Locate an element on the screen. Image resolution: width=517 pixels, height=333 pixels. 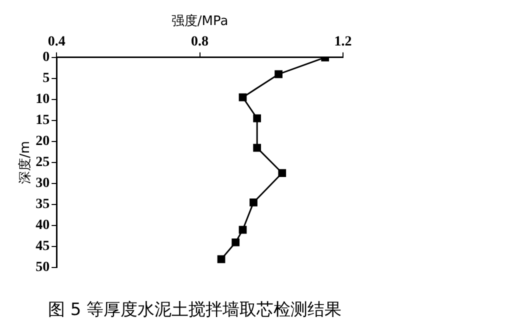
y-tick-label: 45 is located at coordinates (43, 246).